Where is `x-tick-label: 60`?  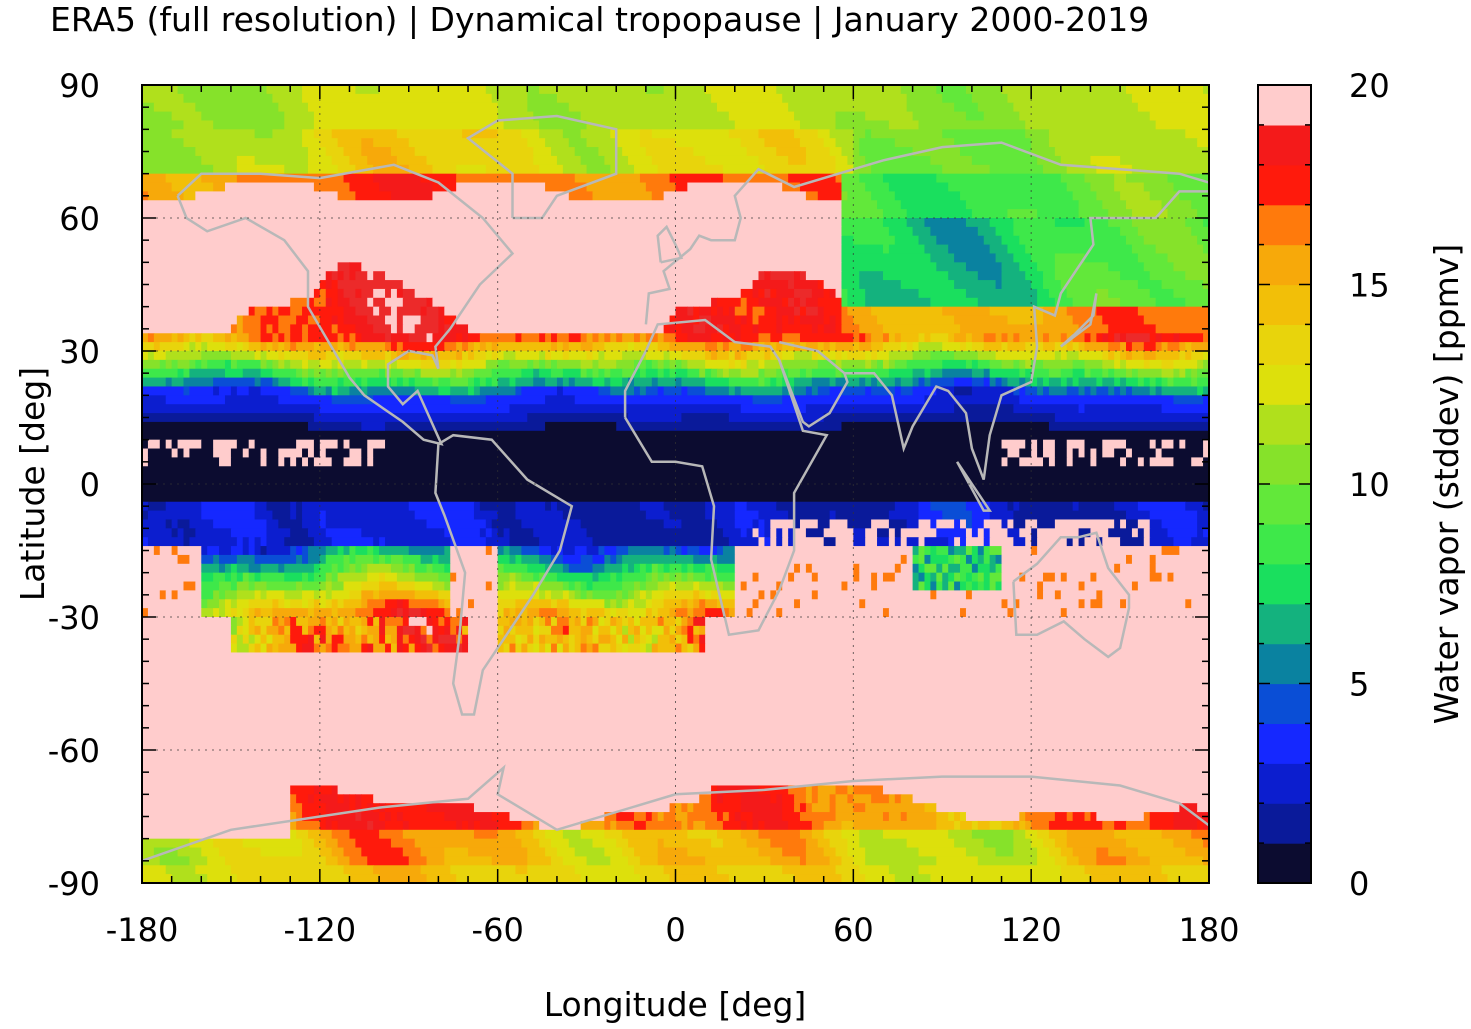 x-tick-label: 60 is located at coordinates (853, 930).